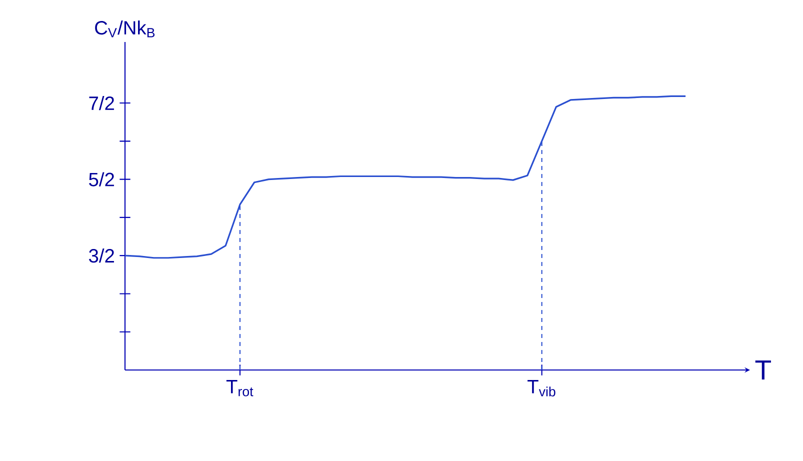 This screenshot has height=461, width=803. What do you see at coordinates (240, 388) in the screenshot?
I see `x-tick-label: T$_{rot}$` at bounding box center [240, 388].